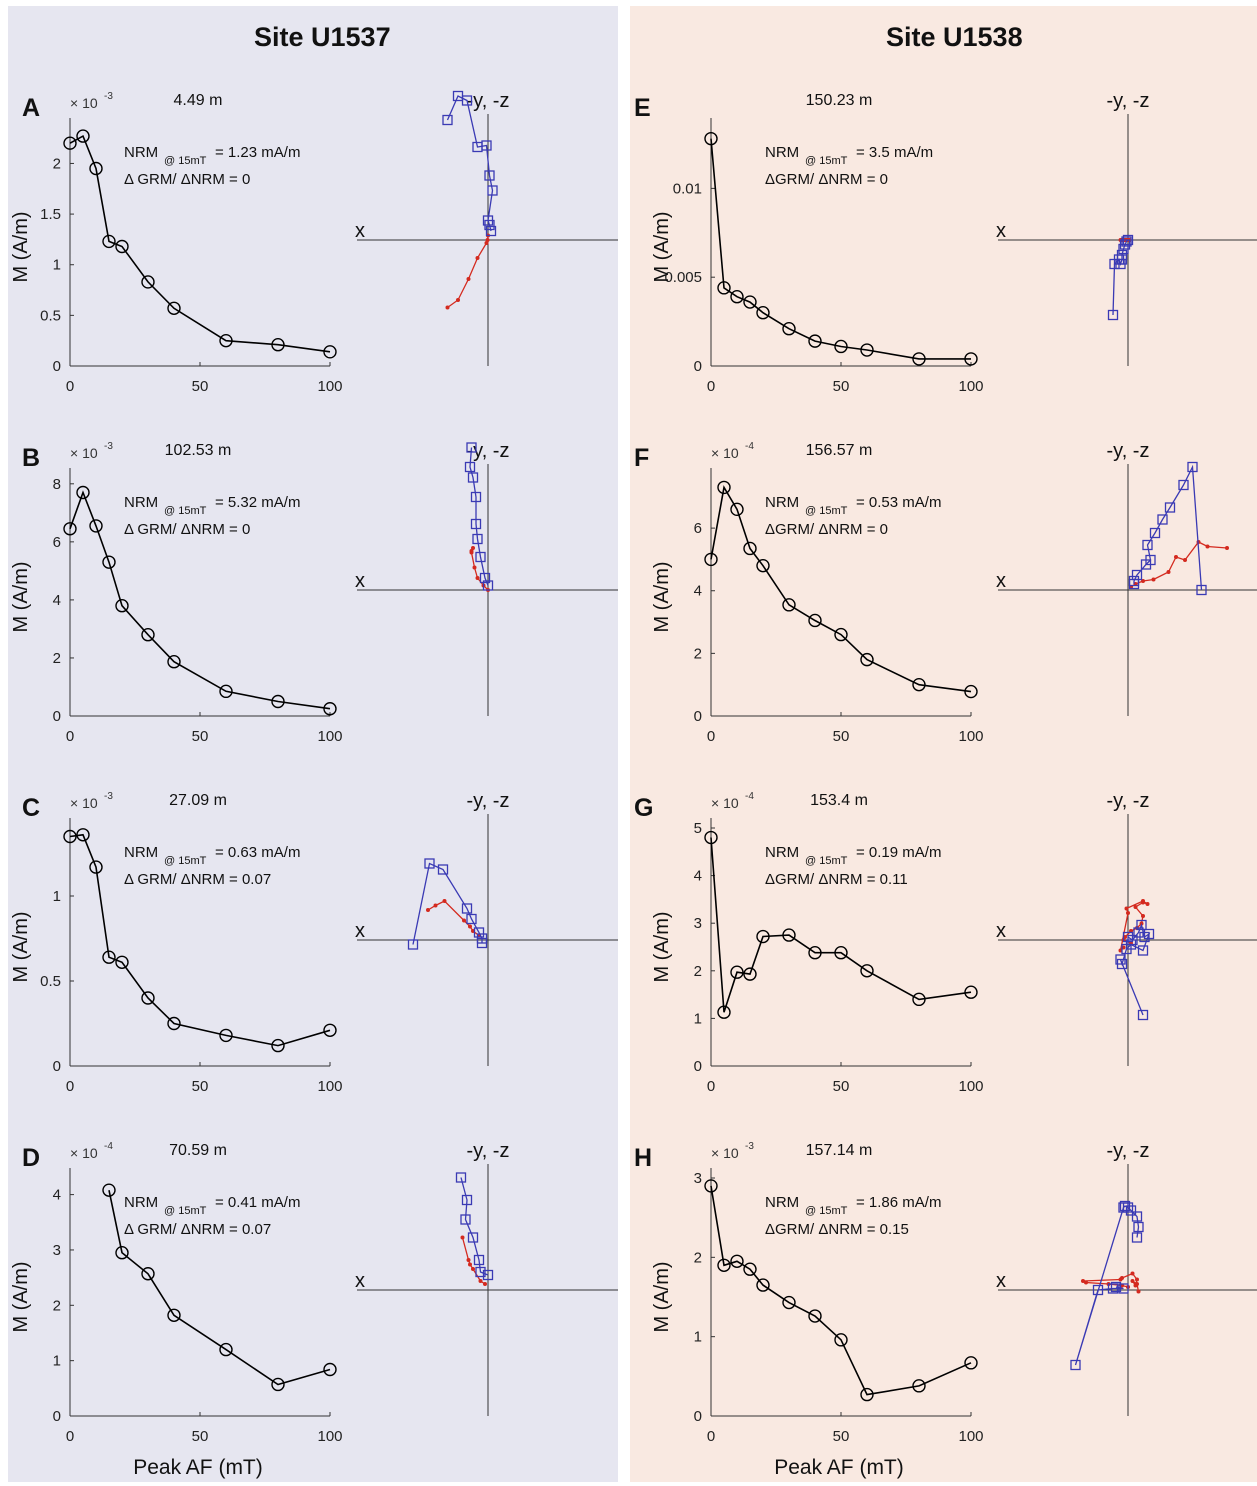 The height and width of the screenshot is (1486, 1257). What do you see at coordinates (198, 450) in the screenshot?
I see `depth-label-b: 102.53 m` at bounding box center [198, 450].